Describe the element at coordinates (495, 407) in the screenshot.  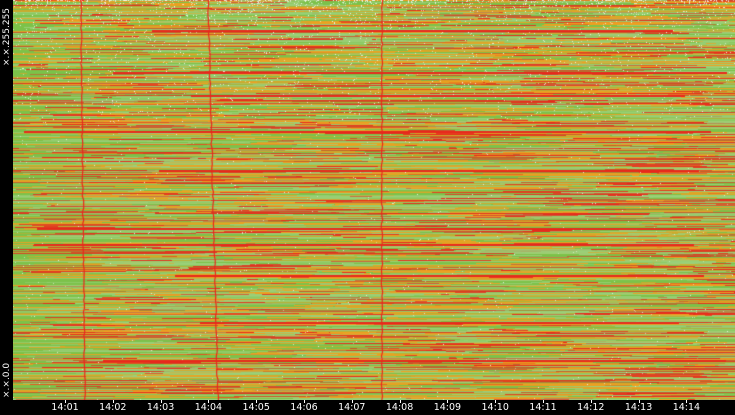
I see `x-tick-label: 14:10` at that location.